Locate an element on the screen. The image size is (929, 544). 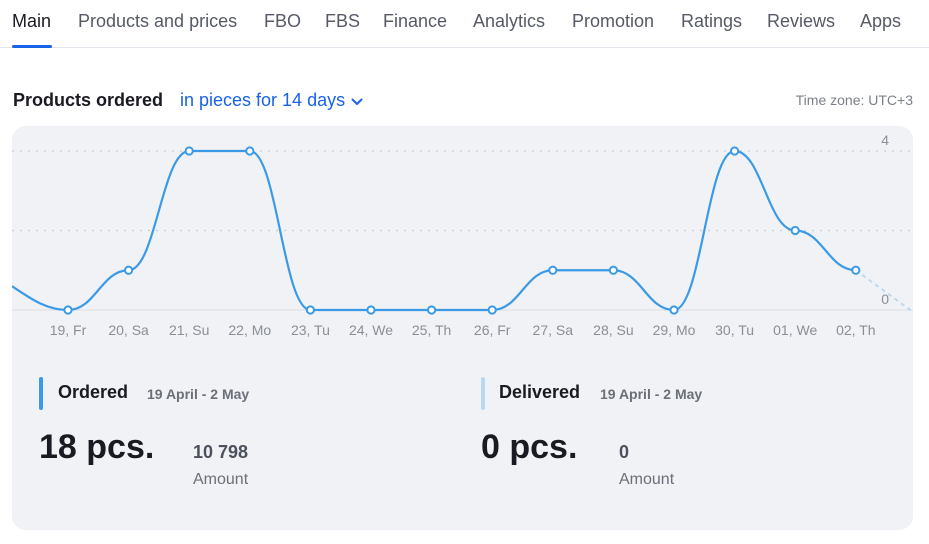
active-tab-indicator is located at coordinates (32, 46).